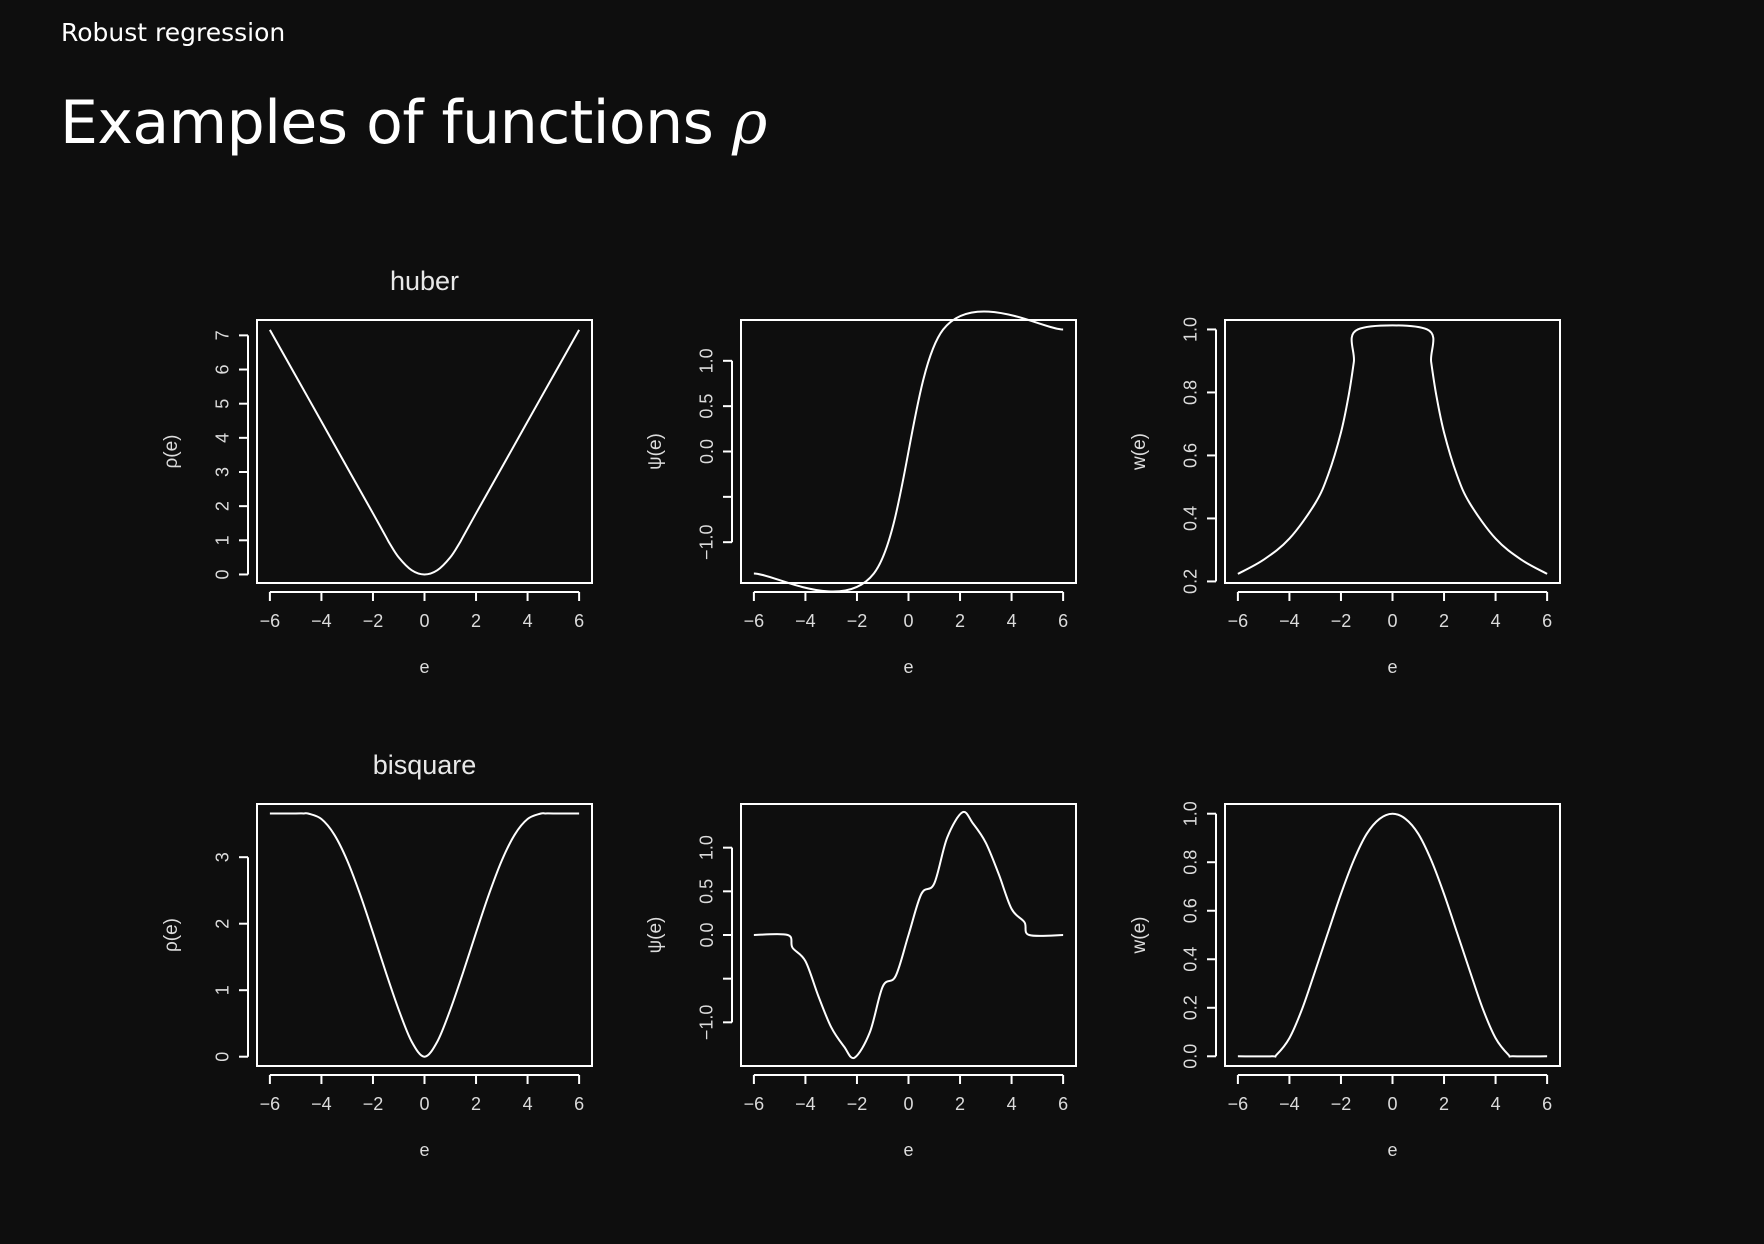 The height and width of the screenshot is (1244, 1764). I want to click on slide-title-symbol: ρ, so click(749, 123).